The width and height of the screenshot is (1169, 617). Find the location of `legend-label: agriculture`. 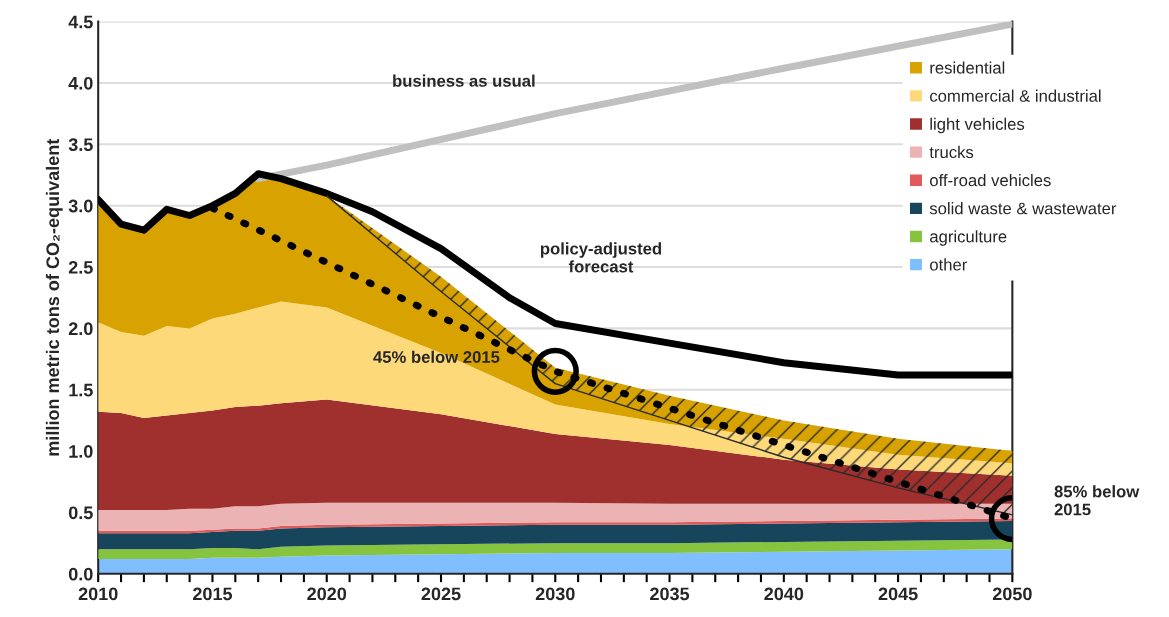

legend-label: agriculture is located at coordinates (968, 238).